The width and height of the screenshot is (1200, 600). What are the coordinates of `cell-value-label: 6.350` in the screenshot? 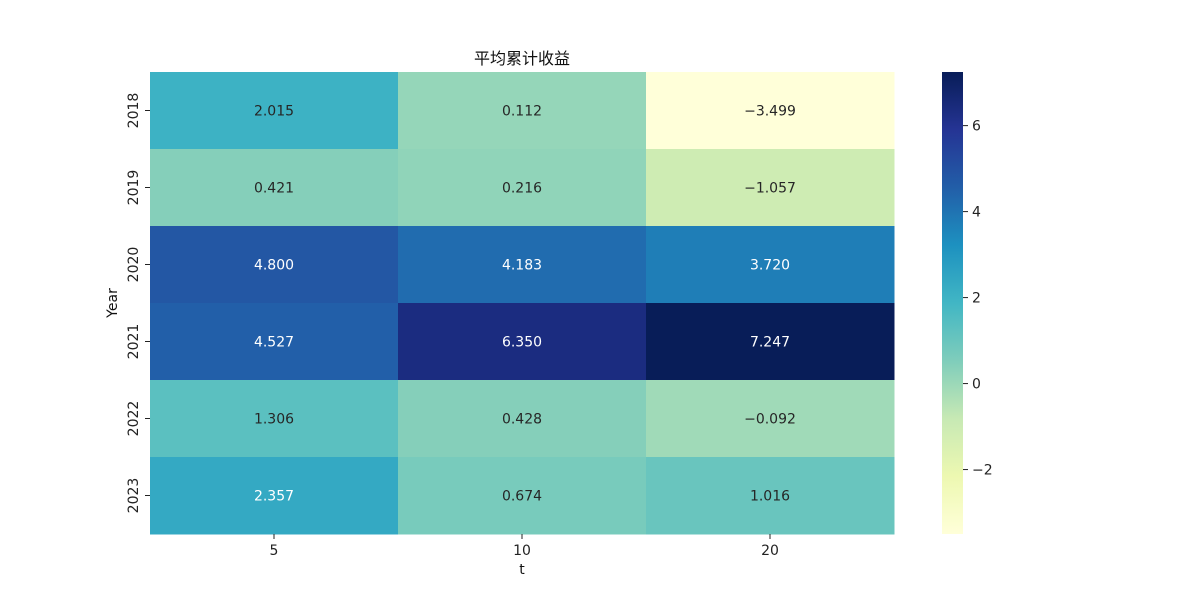 It's located at (522, 343).